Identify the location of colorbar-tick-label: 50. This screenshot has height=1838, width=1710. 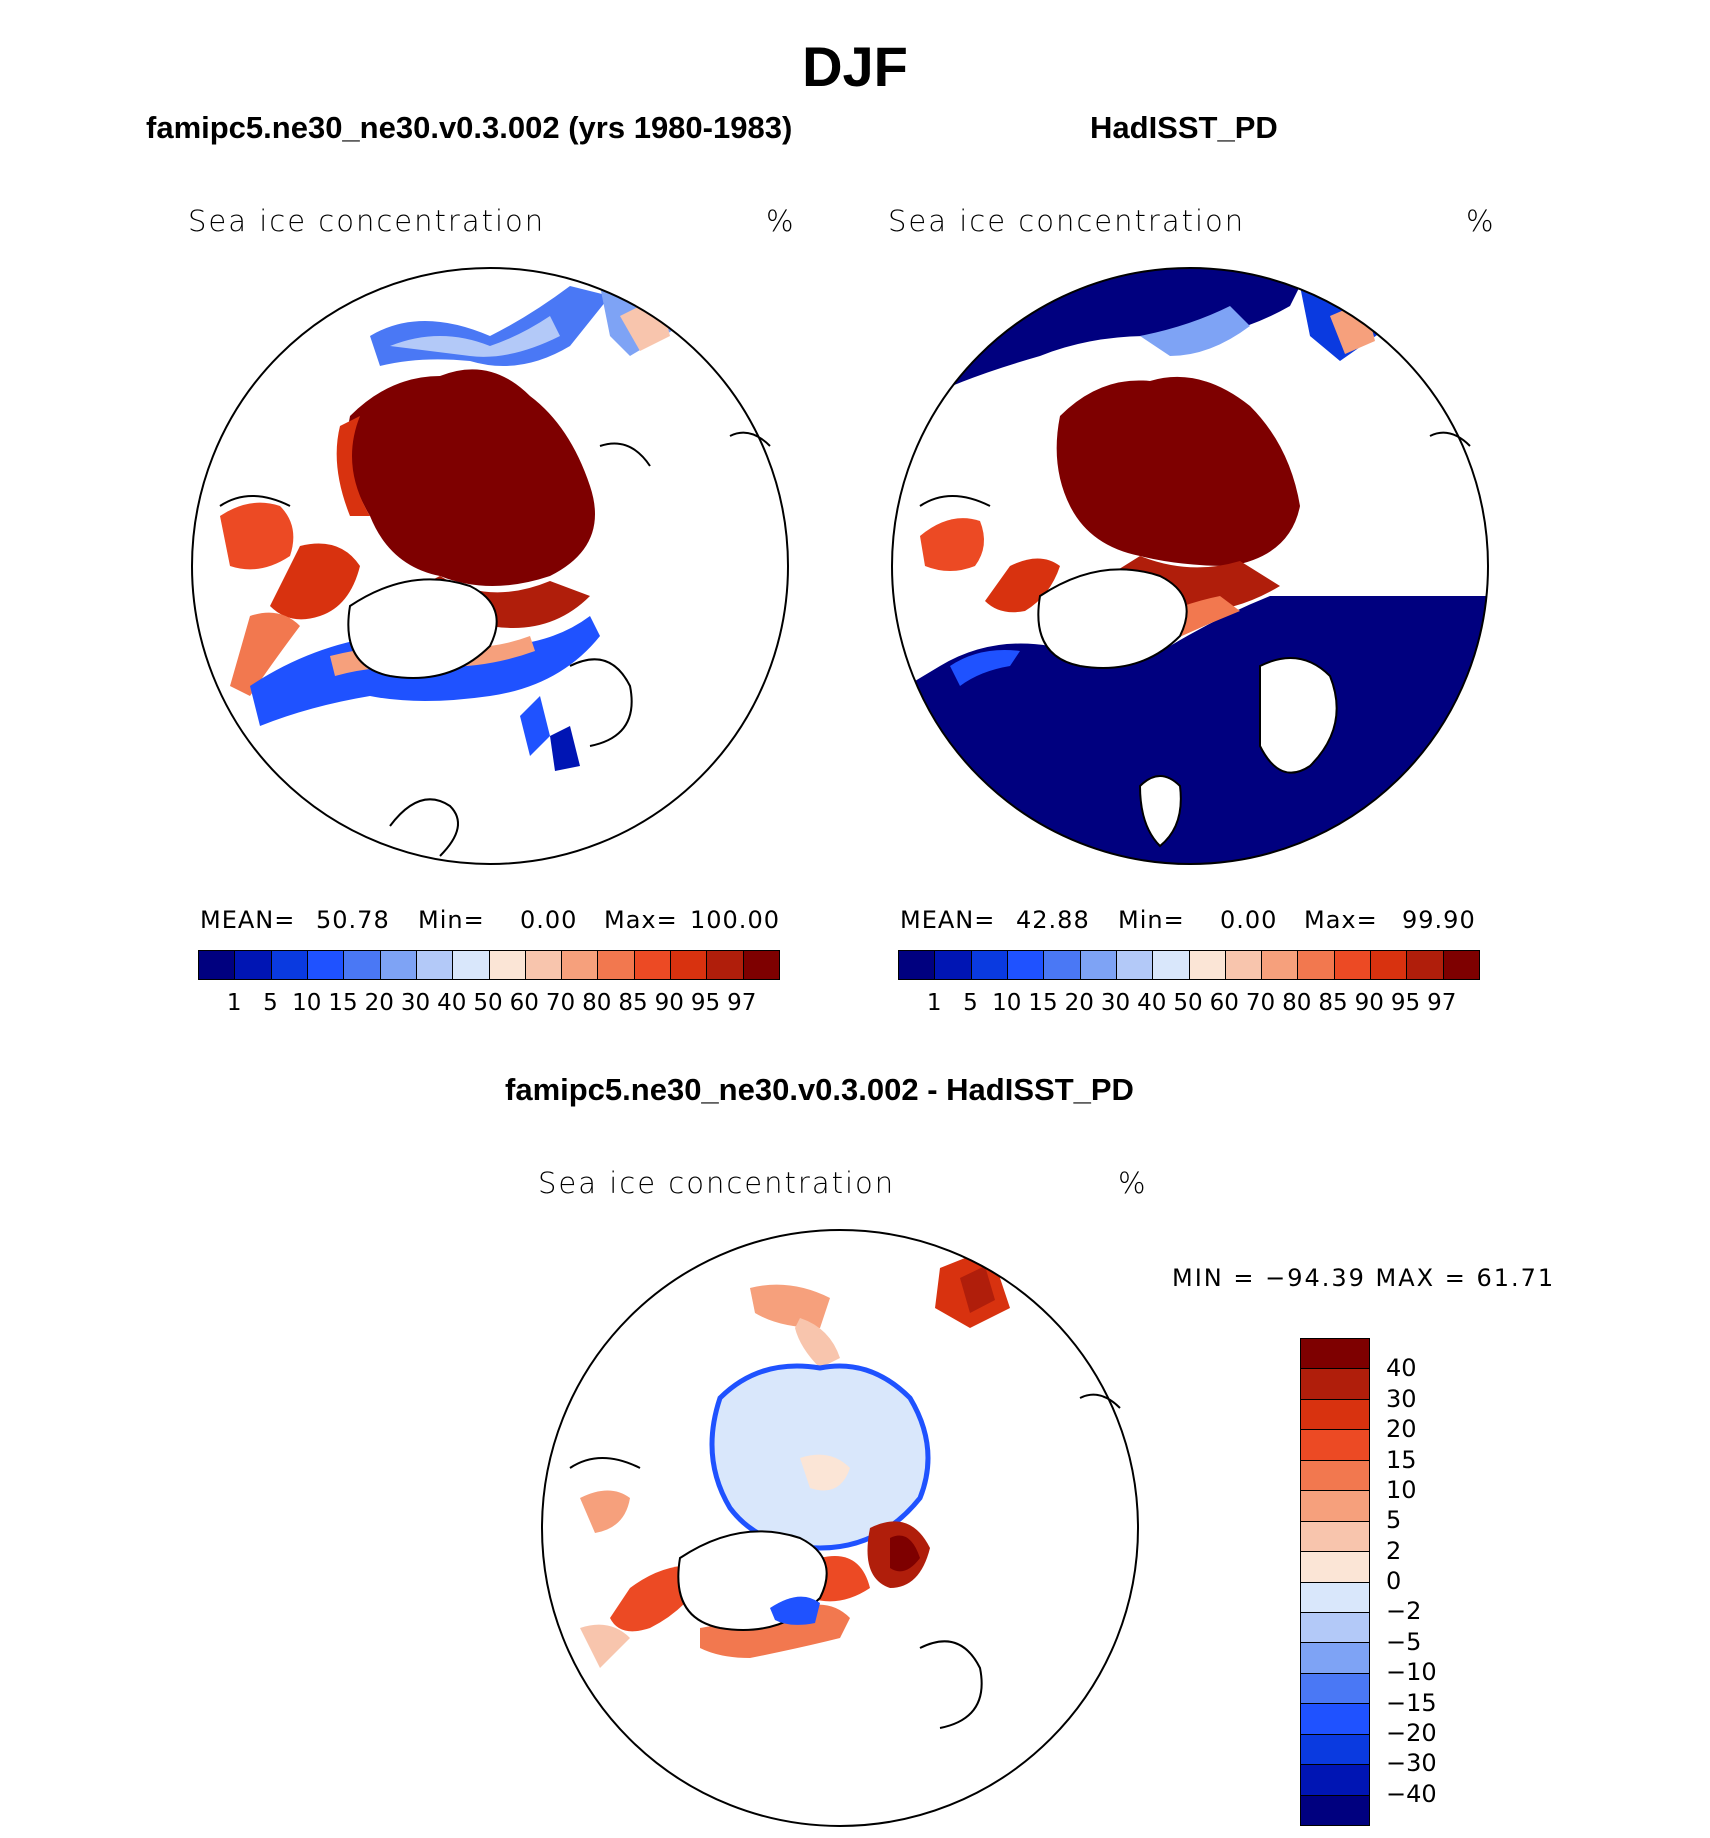
(488, 1003).